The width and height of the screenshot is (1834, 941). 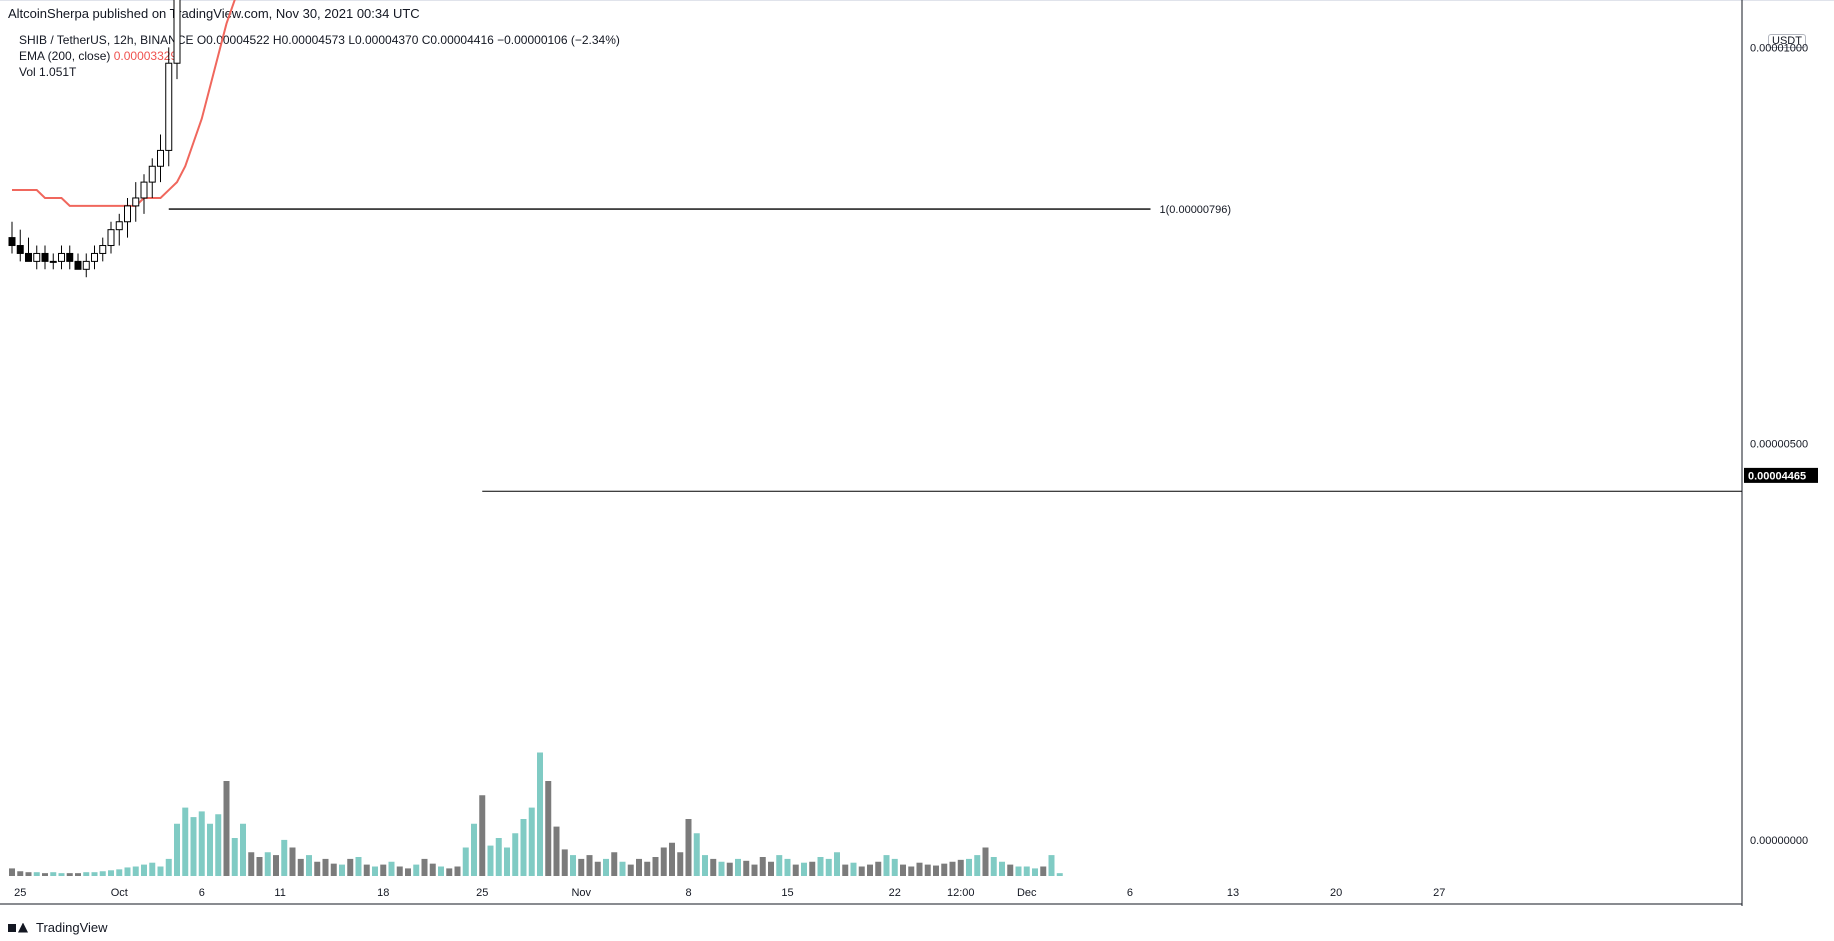 What do you see at coordinates (1779, 445) in the screenshot?
I see `y-tick-label: 0.00000500` at bounding box center [1779, 445].